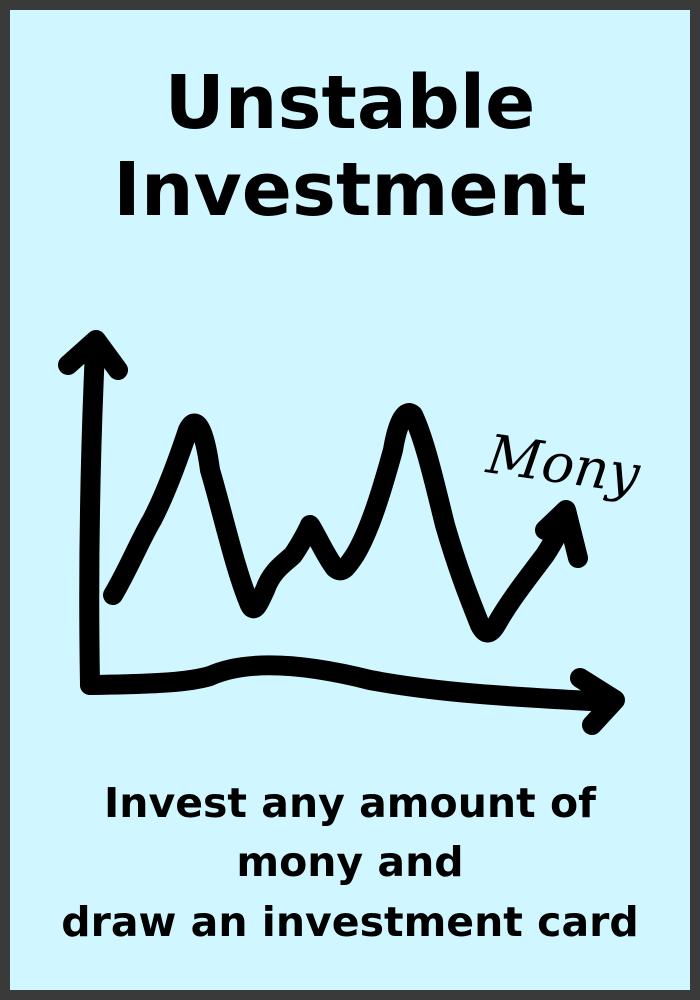 The height and width of the screenshot is (1000, 700). Describe the element at coordinates (350, 803) in the screenshot. I see `card-description-line-1: Invest any amount of` at that location.